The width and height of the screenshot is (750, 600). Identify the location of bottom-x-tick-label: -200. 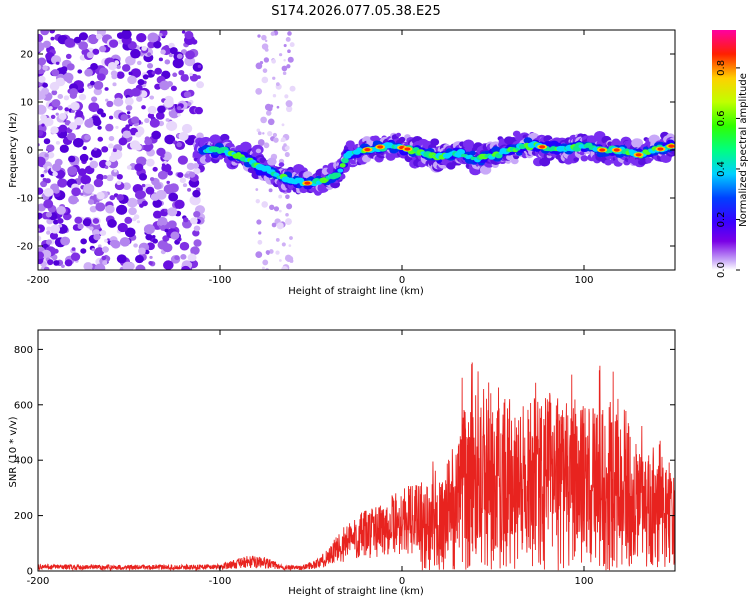
(38, 581).